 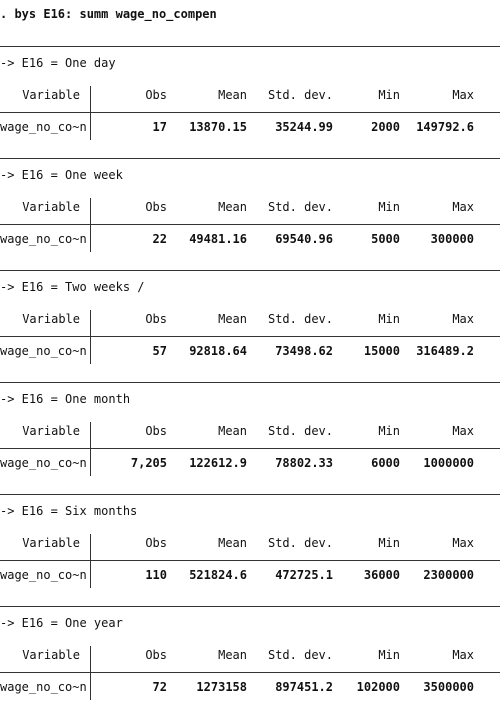 I want to click on group-title: -> E16 = One month, so click(x=65, y=399).